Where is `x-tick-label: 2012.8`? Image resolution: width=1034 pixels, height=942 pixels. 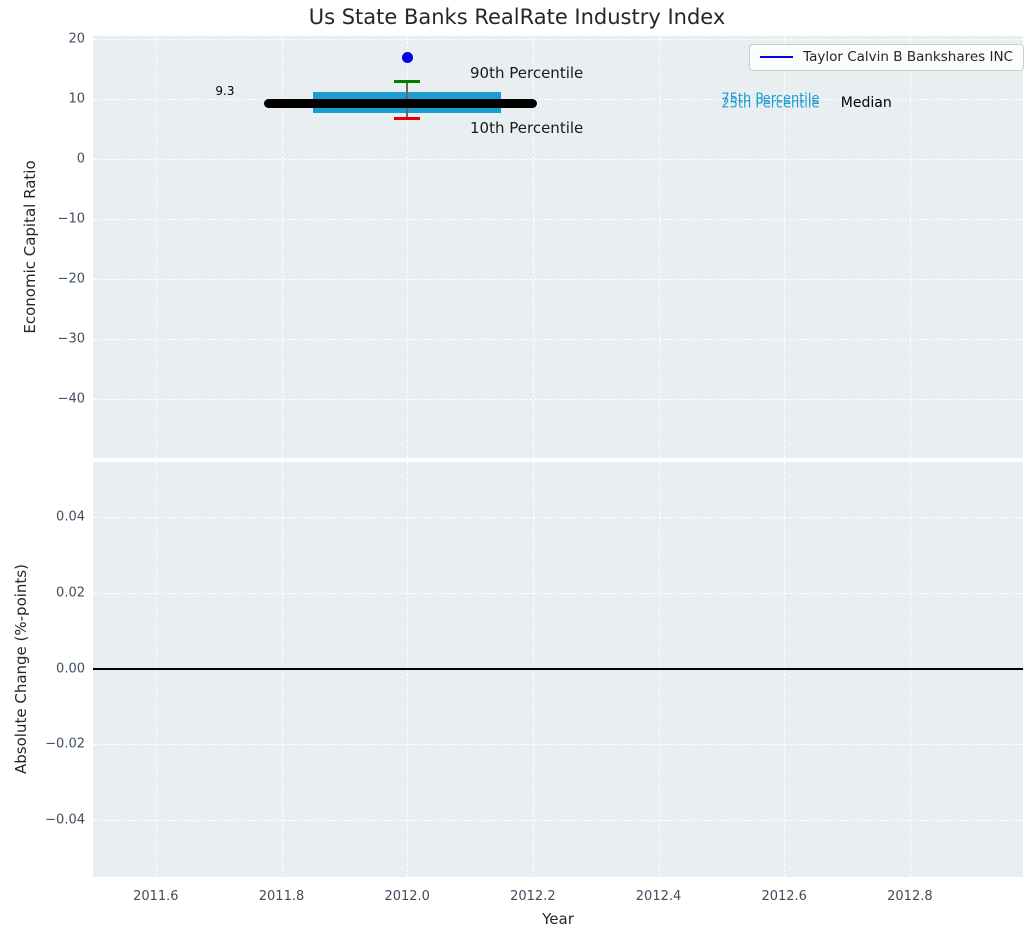
x-tick-label: 2012.8 is located at coordinates (910, 896).